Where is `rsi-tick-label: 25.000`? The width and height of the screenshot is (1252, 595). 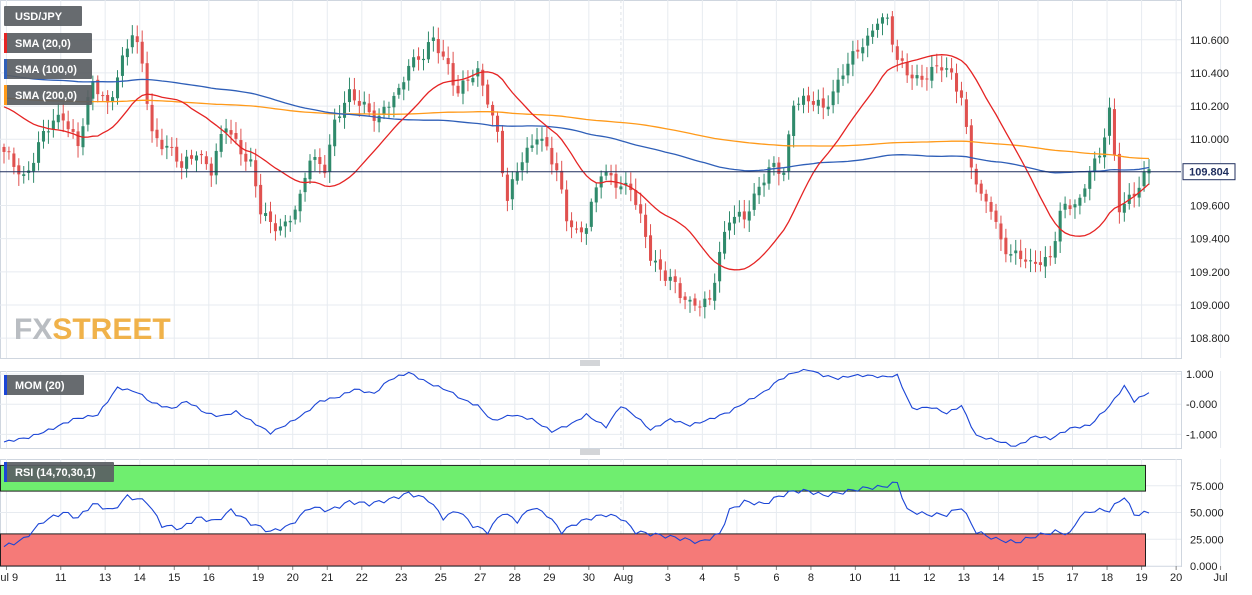
rsi-tick-label: 25.000 is located at coordinates (1207, 540).